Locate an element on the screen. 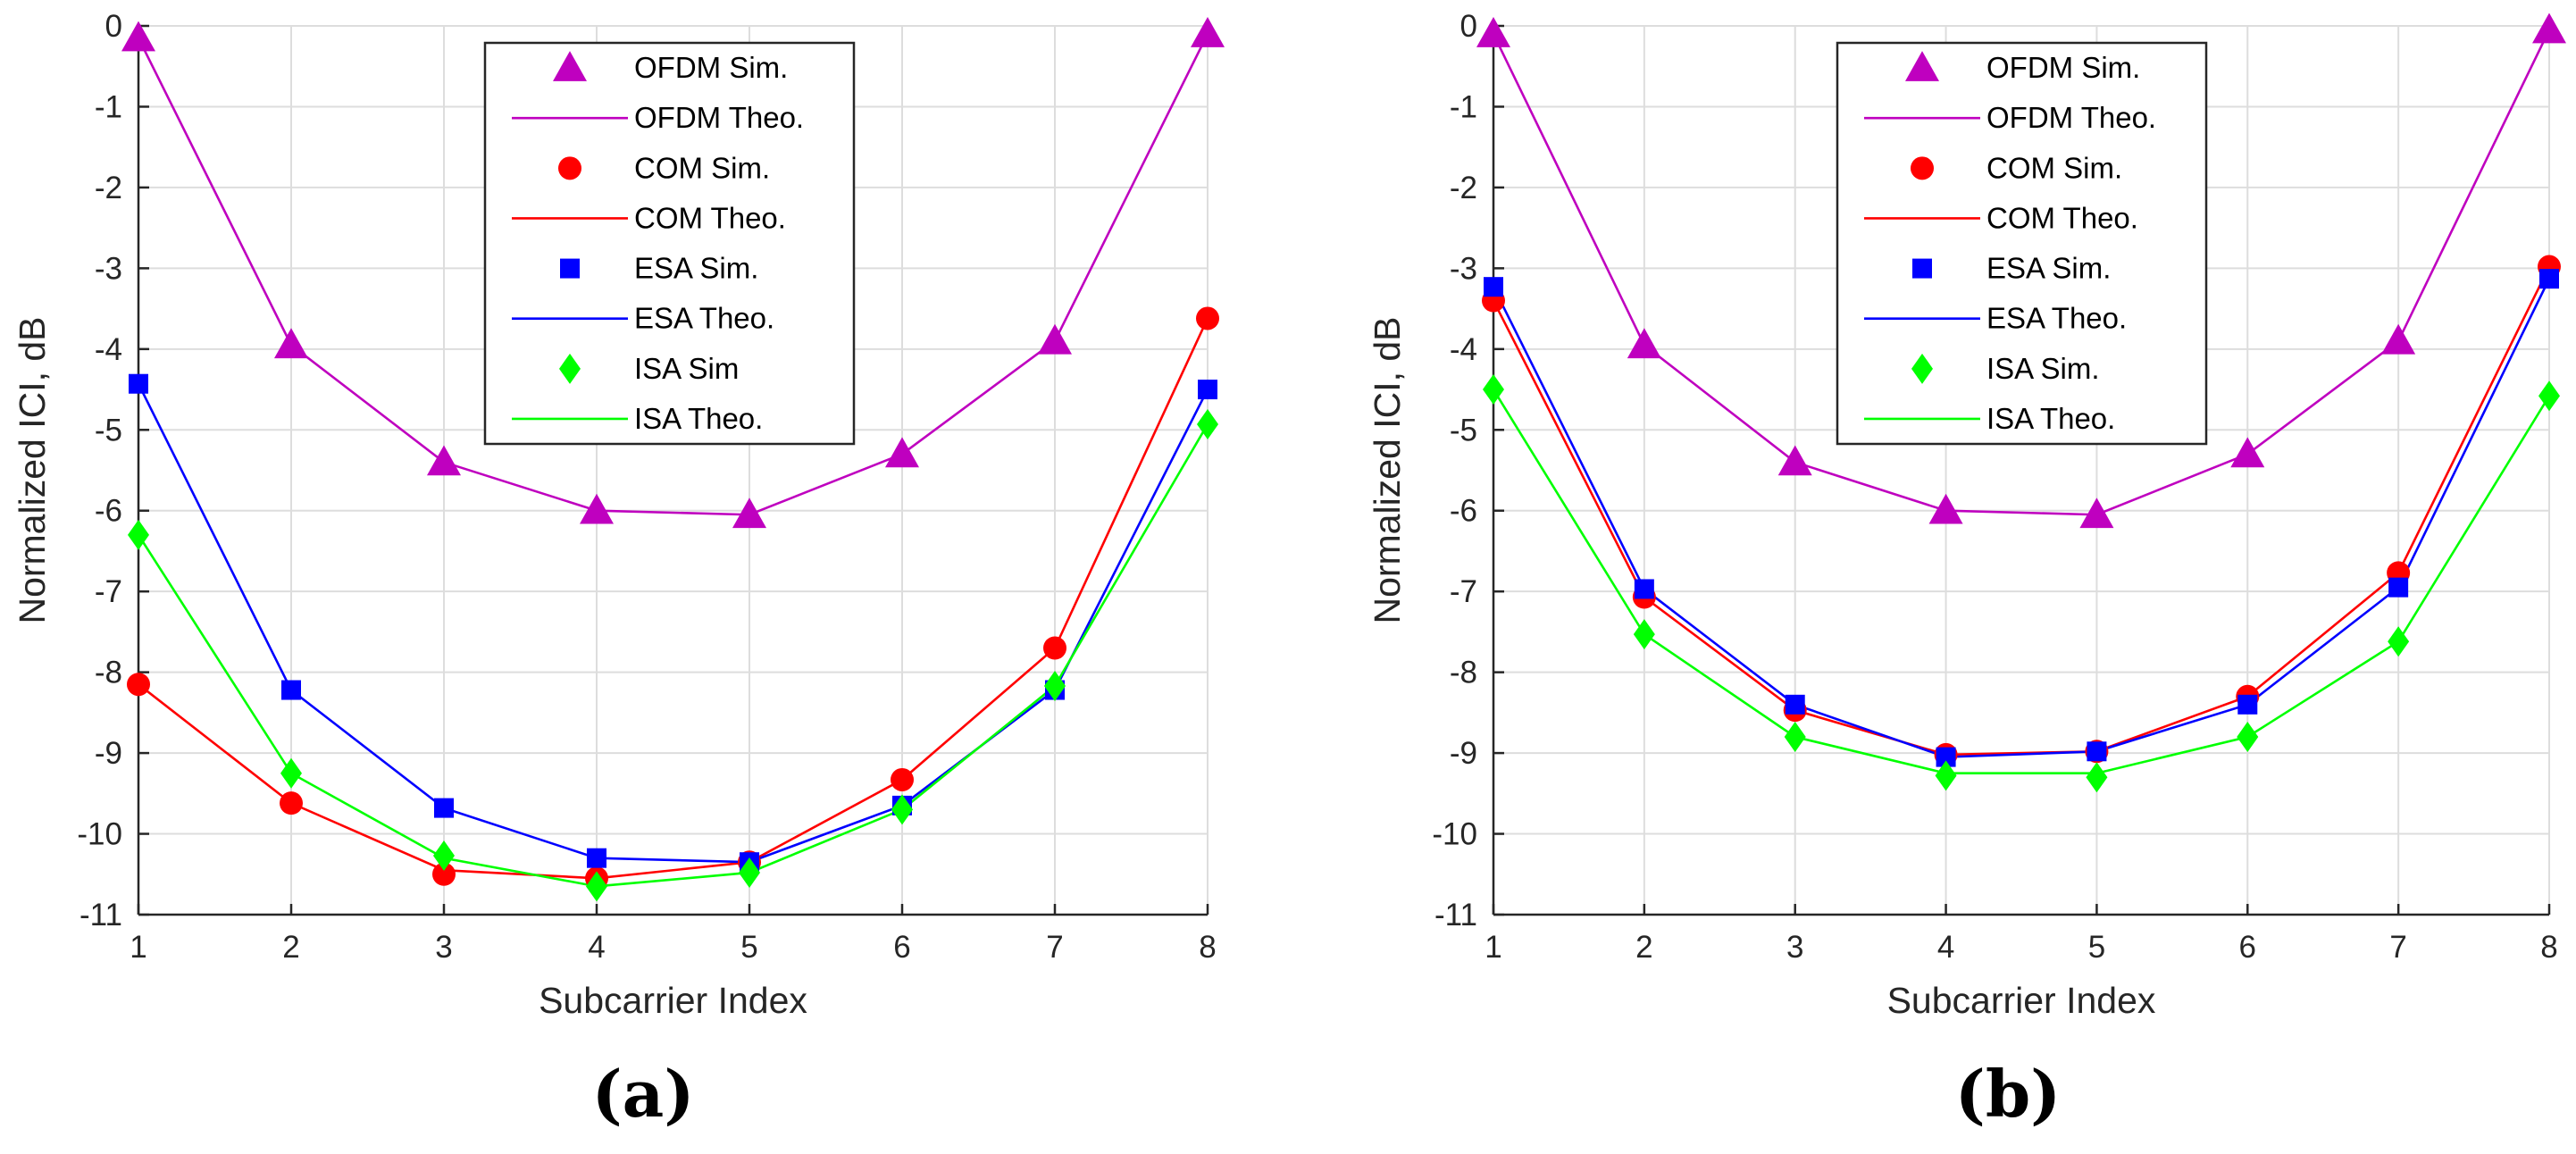 This screenshot has height=1154, width=2576. y-tick-label: -10 is located at coordinates (100, 835).